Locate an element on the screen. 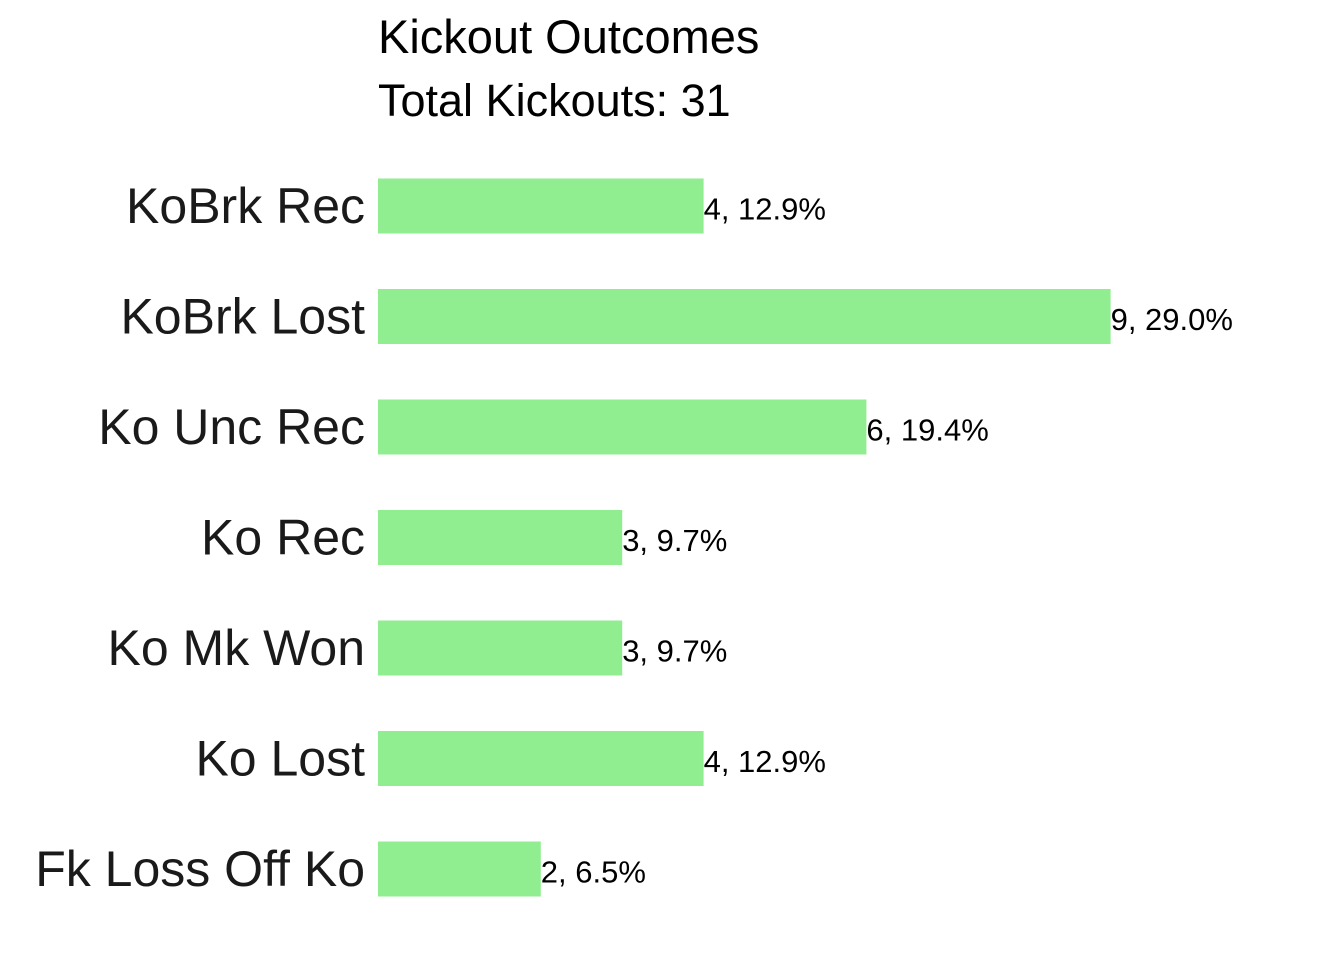  category-label-kobrk-rec: KoBrk Rec is located at coordinates (245, 206).